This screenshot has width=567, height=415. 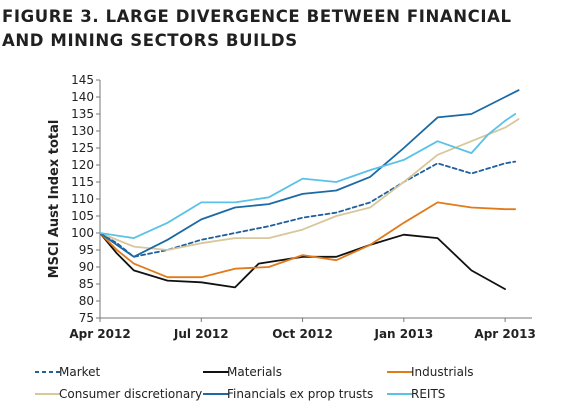 I want to click on legend-label: Financials ex prop trusts, so click(x=300, y=394).